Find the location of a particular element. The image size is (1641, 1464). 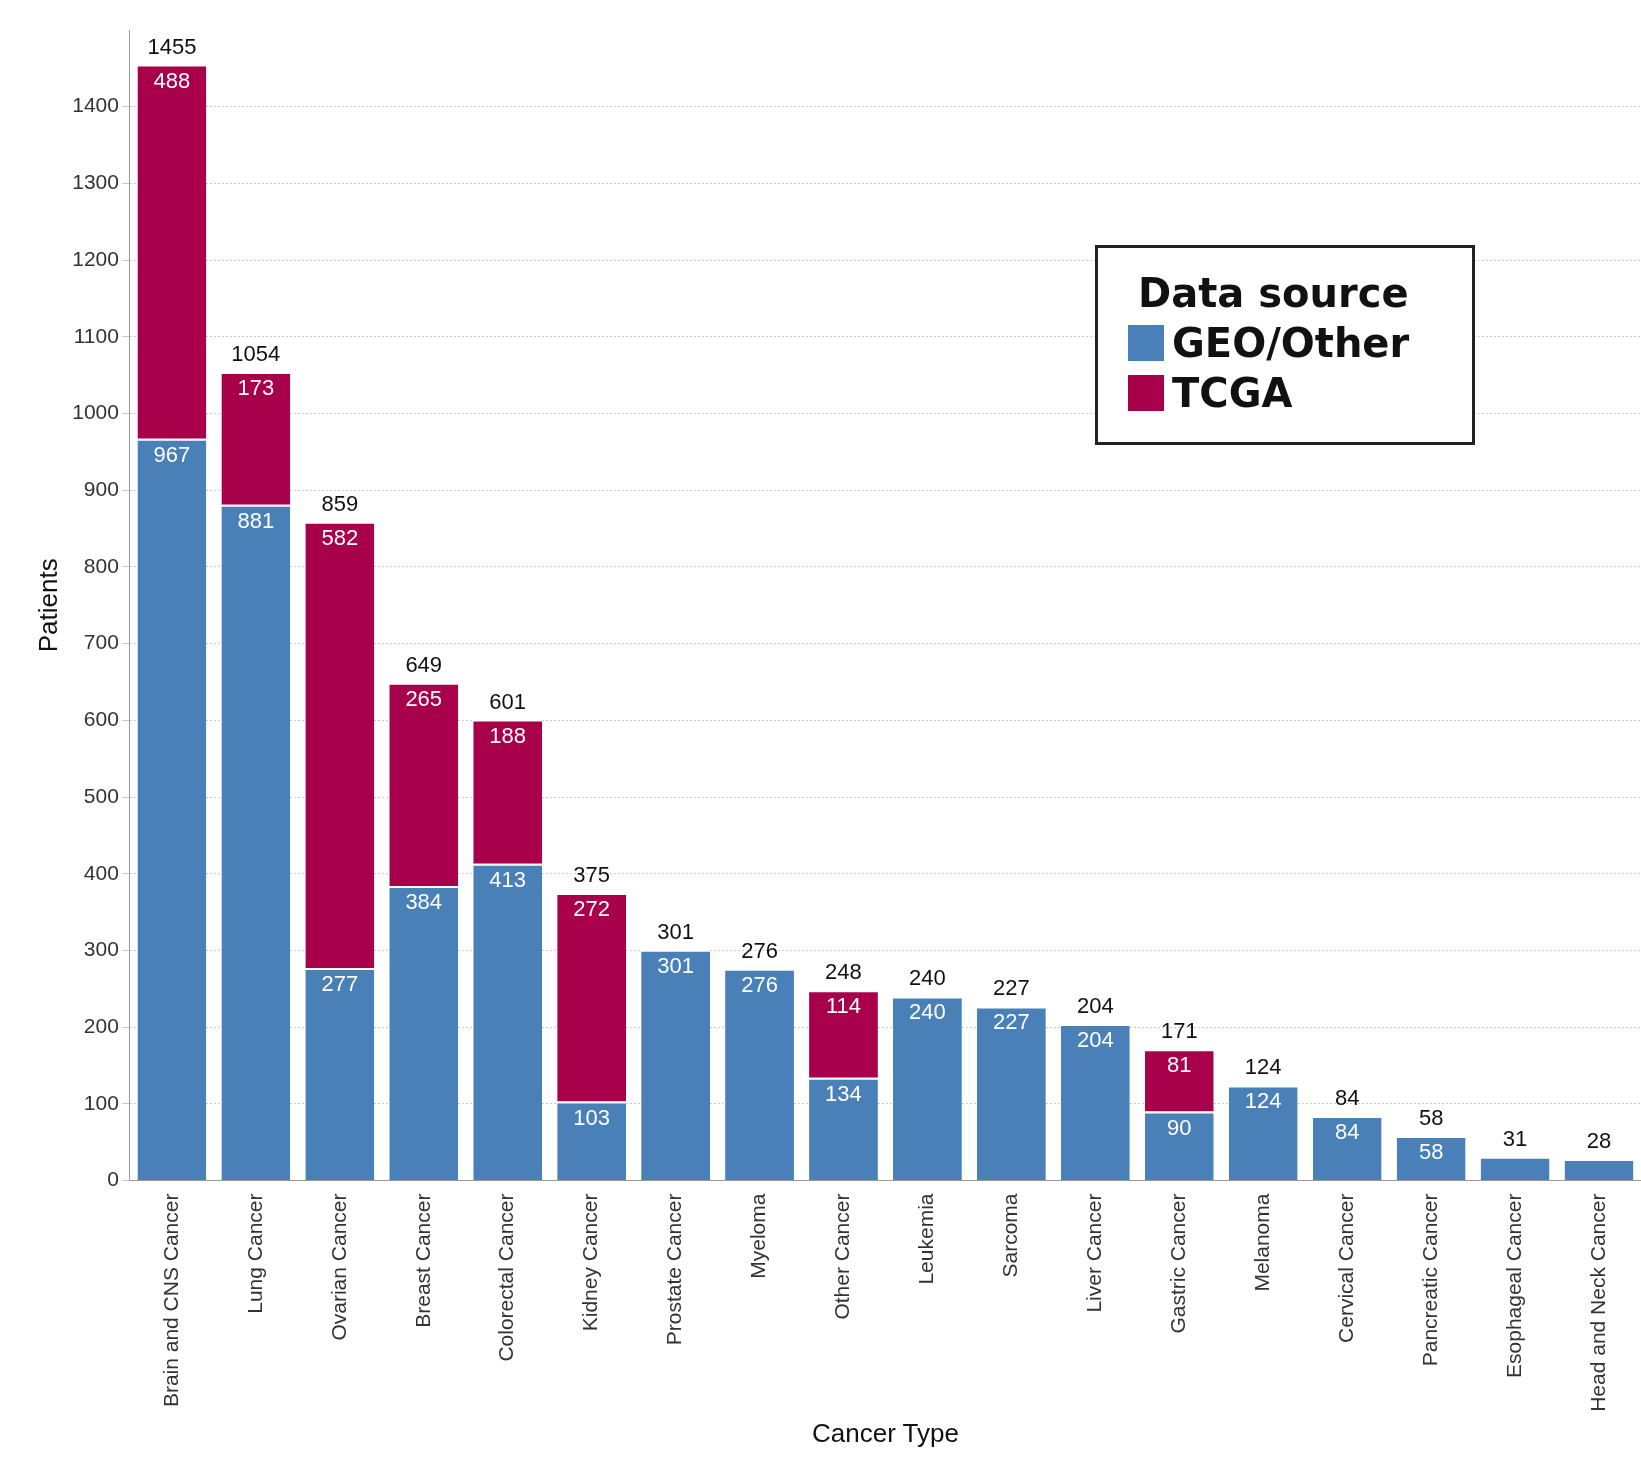

data-label: 301 is located at coordinates (675, 965).